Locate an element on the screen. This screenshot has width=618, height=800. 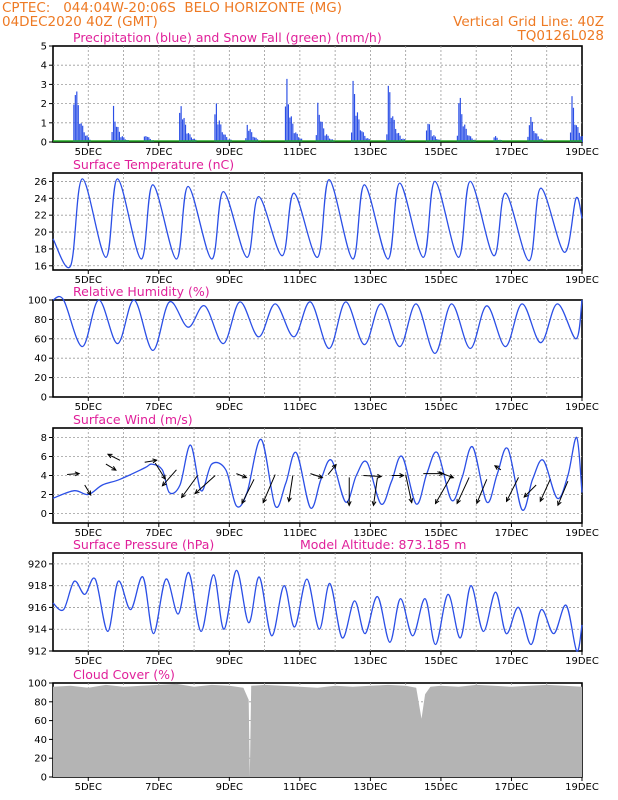
panel-title-pressure: Surface Pressure (hPa) is located at coordinates (143, 544).